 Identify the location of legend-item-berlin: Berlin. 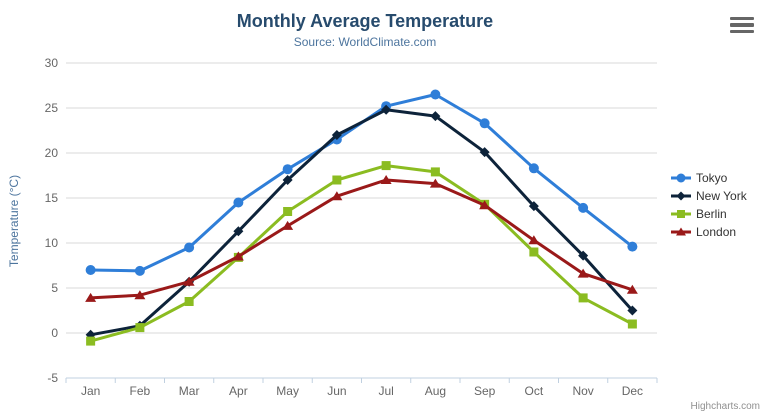
(709, 214).